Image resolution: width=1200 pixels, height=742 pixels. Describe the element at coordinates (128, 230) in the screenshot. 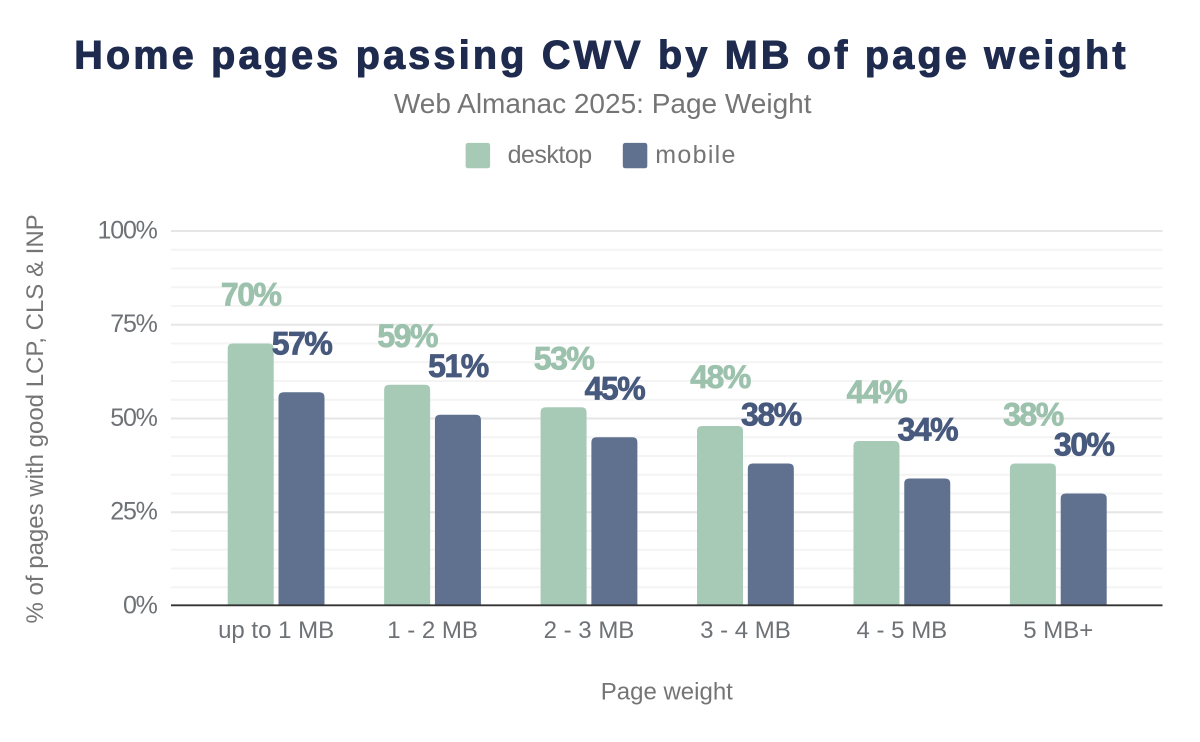

I see `svg-text: 100%` at that location.